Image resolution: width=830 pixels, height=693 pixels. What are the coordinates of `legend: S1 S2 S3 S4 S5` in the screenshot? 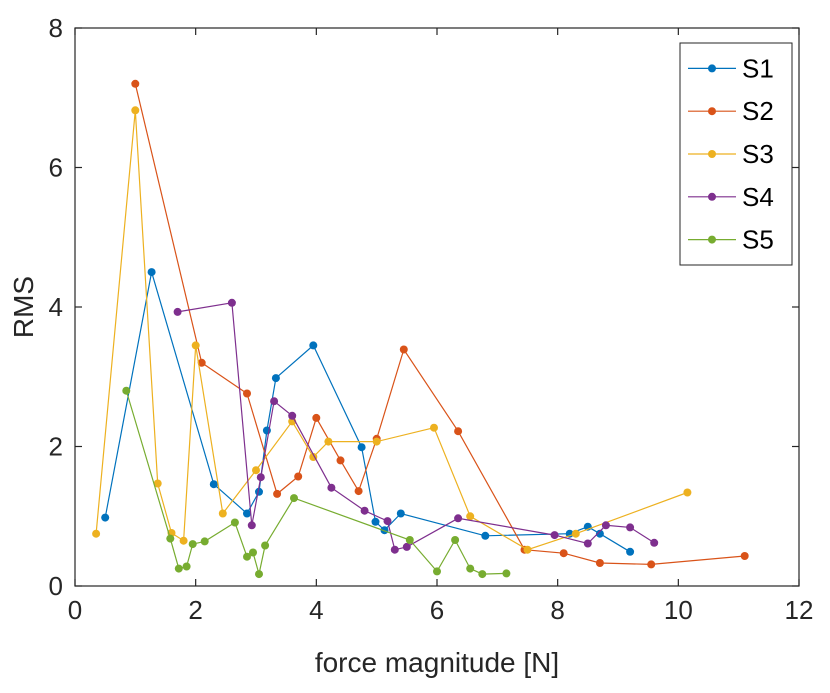 It's located at (736, 154).